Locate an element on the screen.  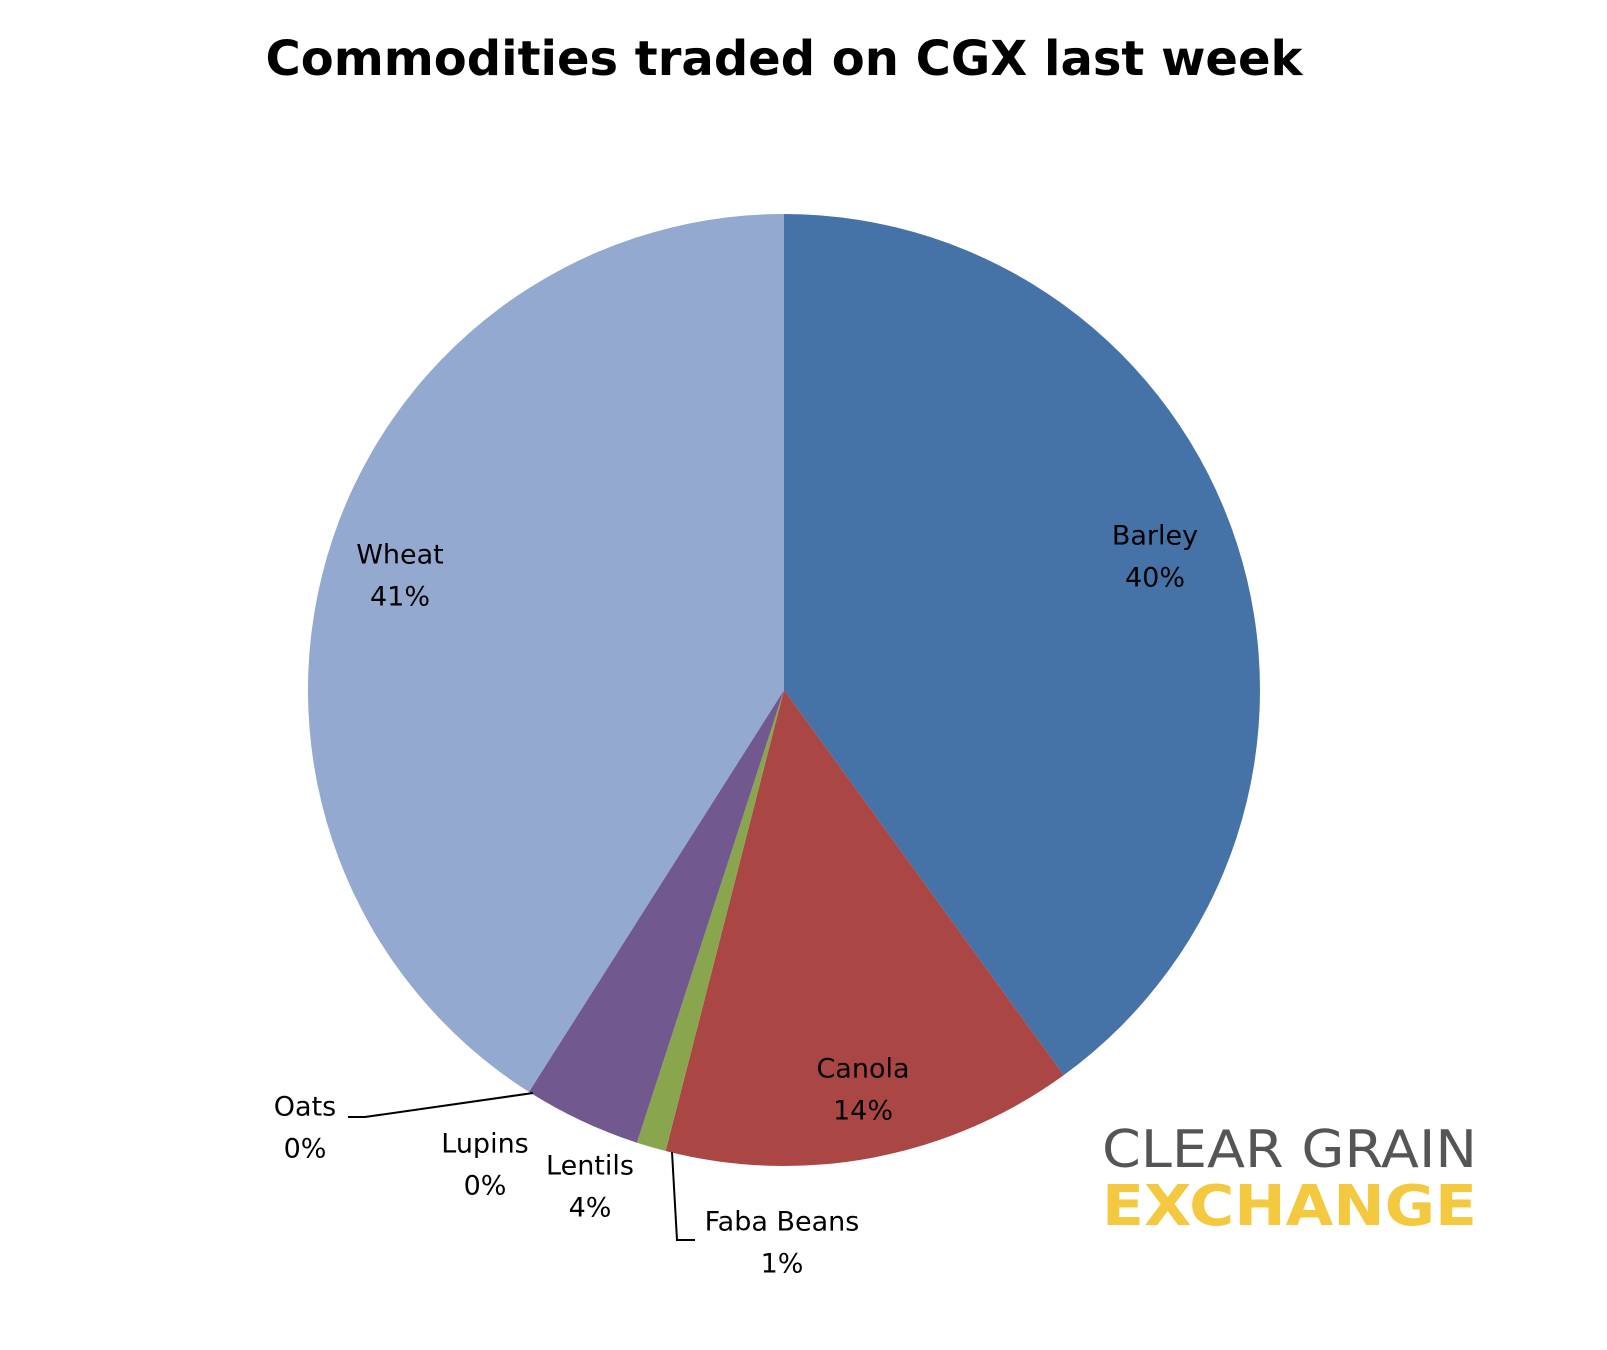
logo-line2: EXCHANGE is located at coordinates (1289, 1206).